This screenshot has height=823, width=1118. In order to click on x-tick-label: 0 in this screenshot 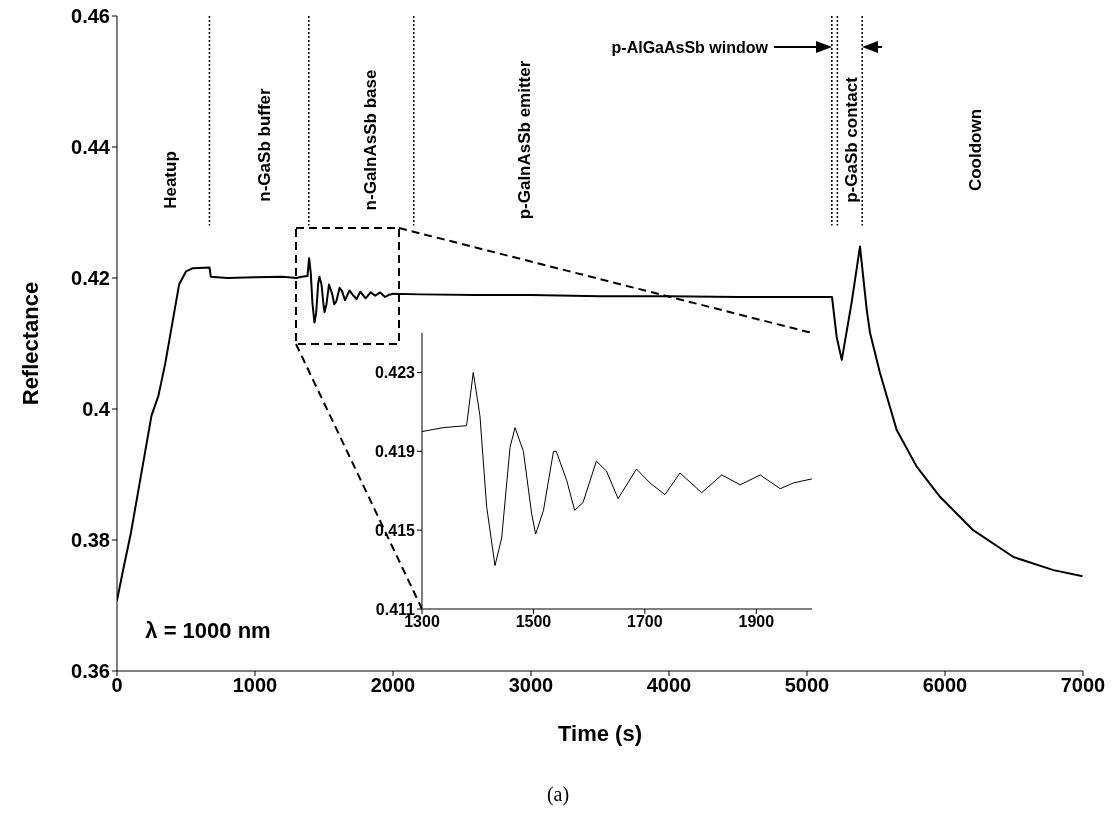, I will do `click(117, 685)`.